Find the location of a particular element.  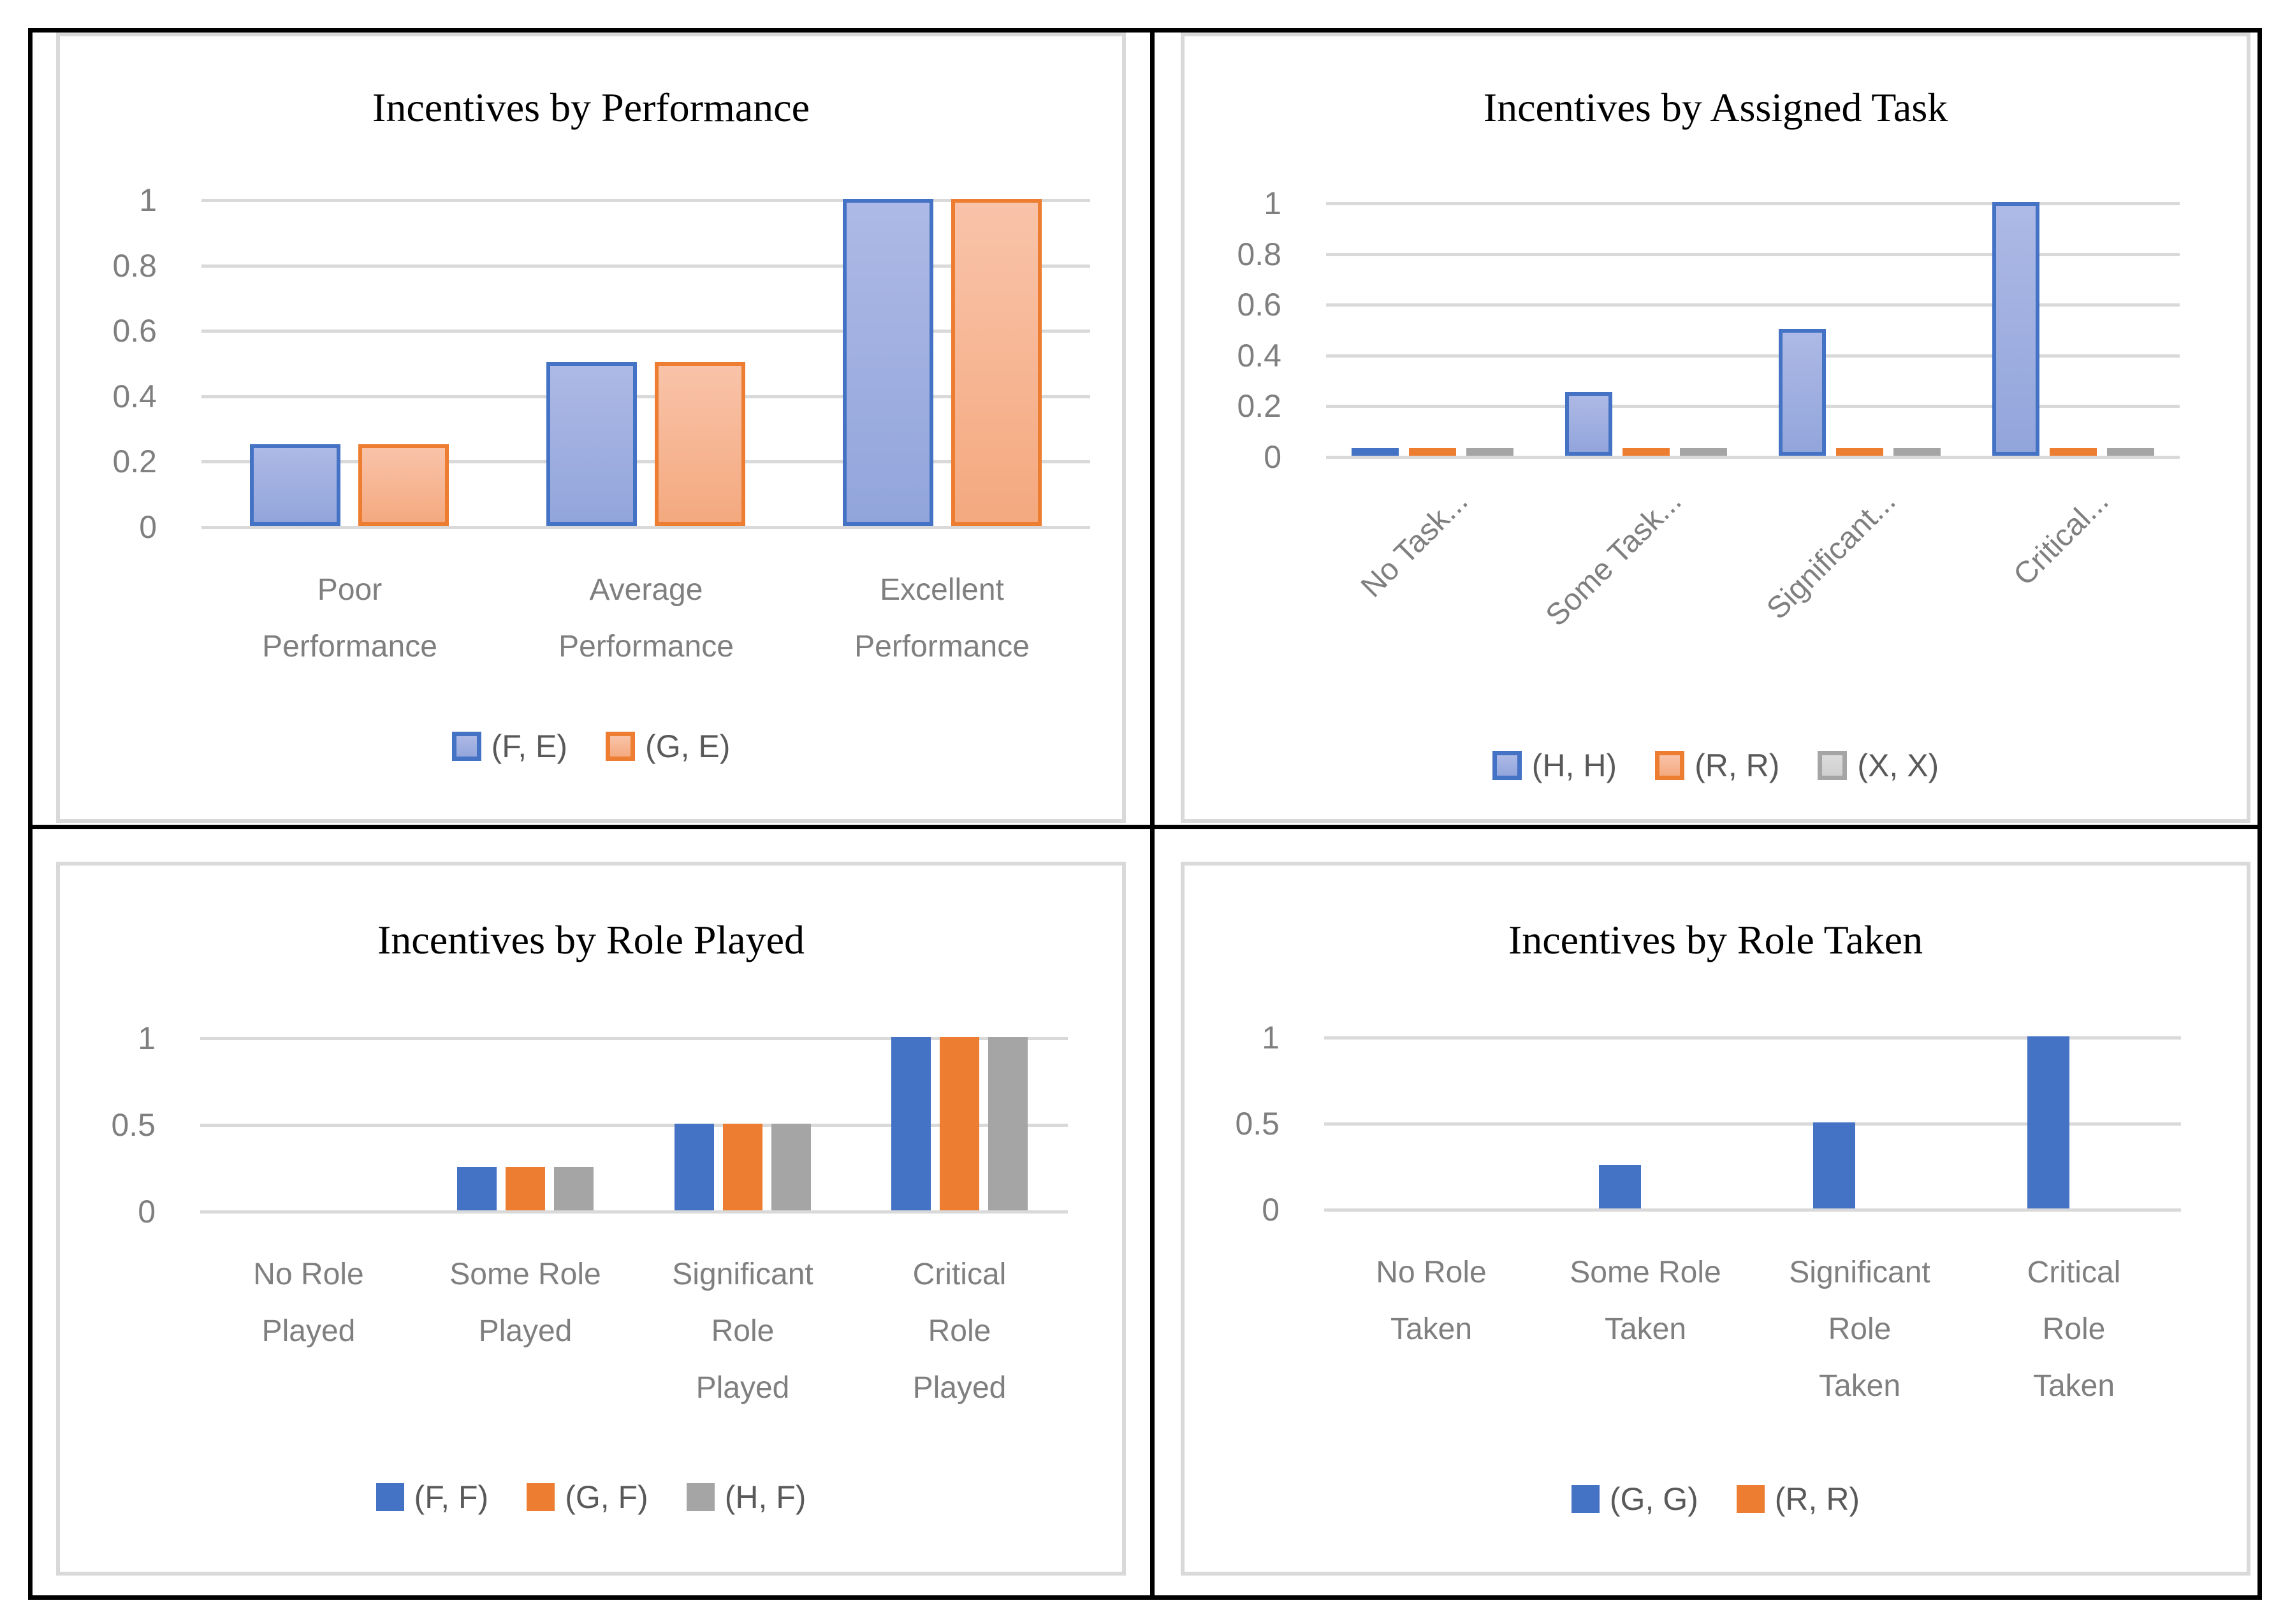

x-category-label: Significant Role Played is located at coordinates (743, 1331).